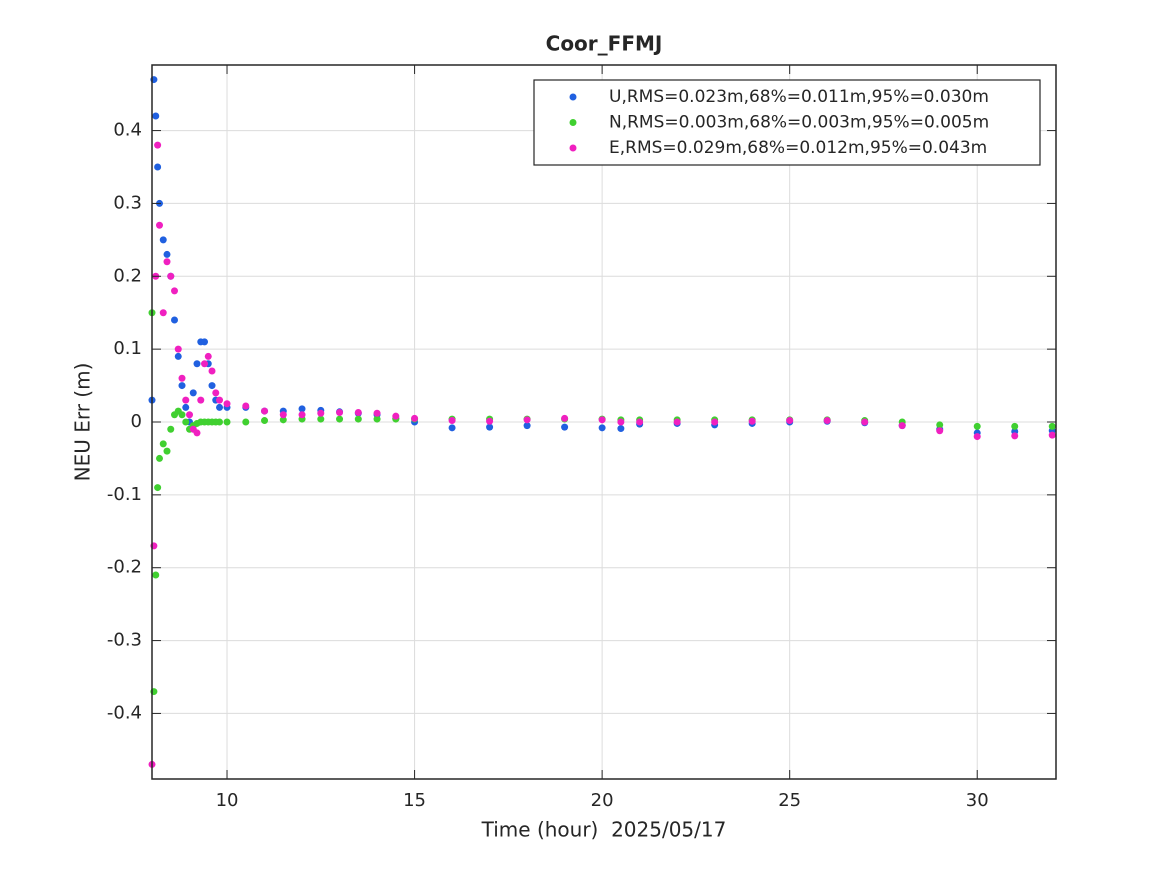 The height and width of the screenshot is (875, 1167). Describe the element at coordinates (799, 97) in the screenshot. I see `legend-label: U,RMS=0.023m,68%=0.011m,95%=0.030m` at that location.